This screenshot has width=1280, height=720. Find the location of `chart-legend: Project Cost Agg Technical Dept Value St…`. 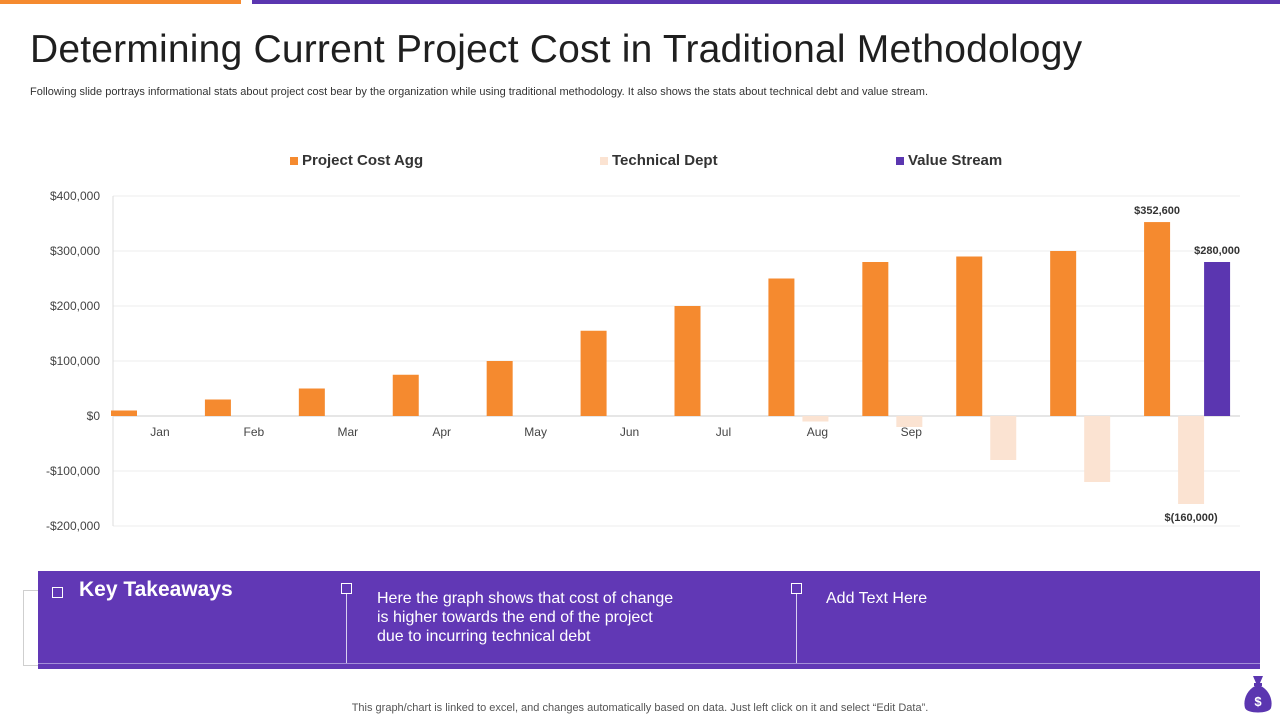

chart-legend: Project Cost Agg Technical Dept Value St… is located at coordinates (640, 163).